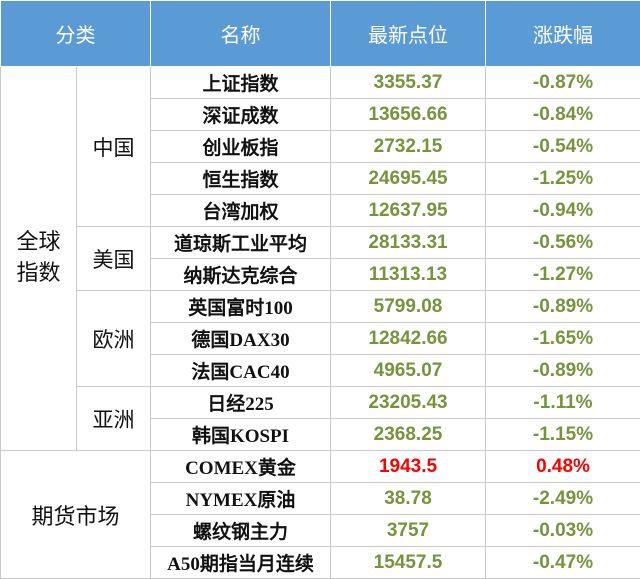 The image size is (640, 579). Describe the element at coordinates (241, 339) in the screenshot. I see `name-cell: 德国DAX30` at that location.